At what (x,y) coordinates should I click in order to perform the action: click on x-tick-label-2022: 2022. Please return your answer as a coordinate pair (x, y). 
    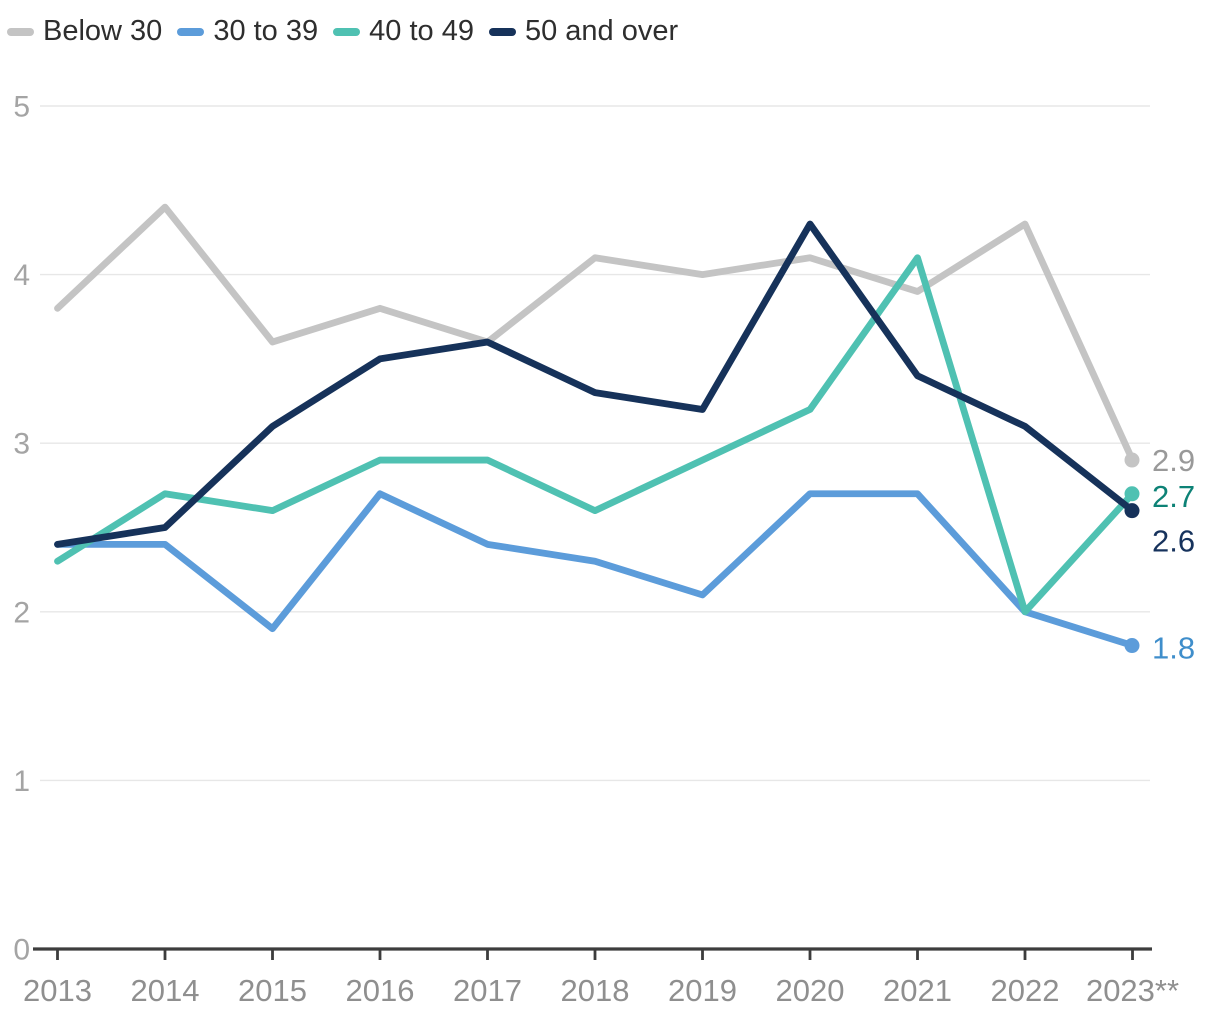
    Looking at the image, I should click on (1025, 990).